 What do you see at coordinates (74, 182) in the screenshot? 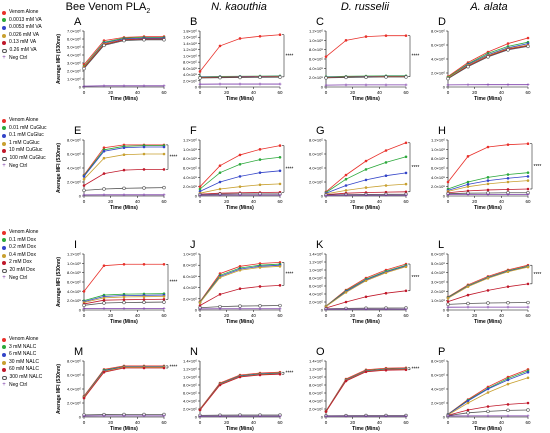
I see `y-tick-label: 2.0×10⁶` at bounding box center [74, 182].